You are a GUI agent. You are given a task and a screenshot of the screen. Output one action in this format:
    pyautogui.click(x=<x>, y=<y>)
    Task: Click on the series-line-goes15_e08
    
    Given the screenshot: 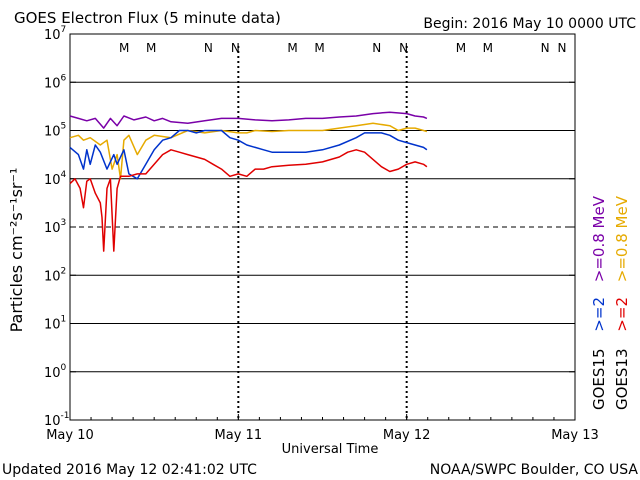 What is the action you would take?
    pyautogui.click(x=248, y=120)
    